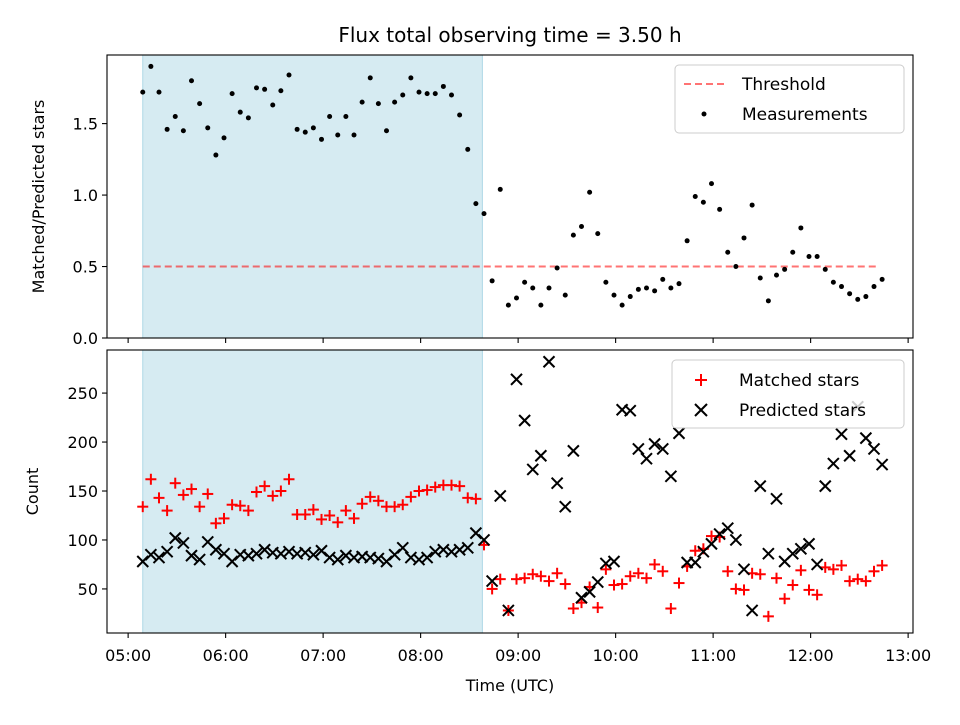  Describe the element at coordinates (518, 655) in the screenshot. I see `x-tick-label: 09:00` at that location.